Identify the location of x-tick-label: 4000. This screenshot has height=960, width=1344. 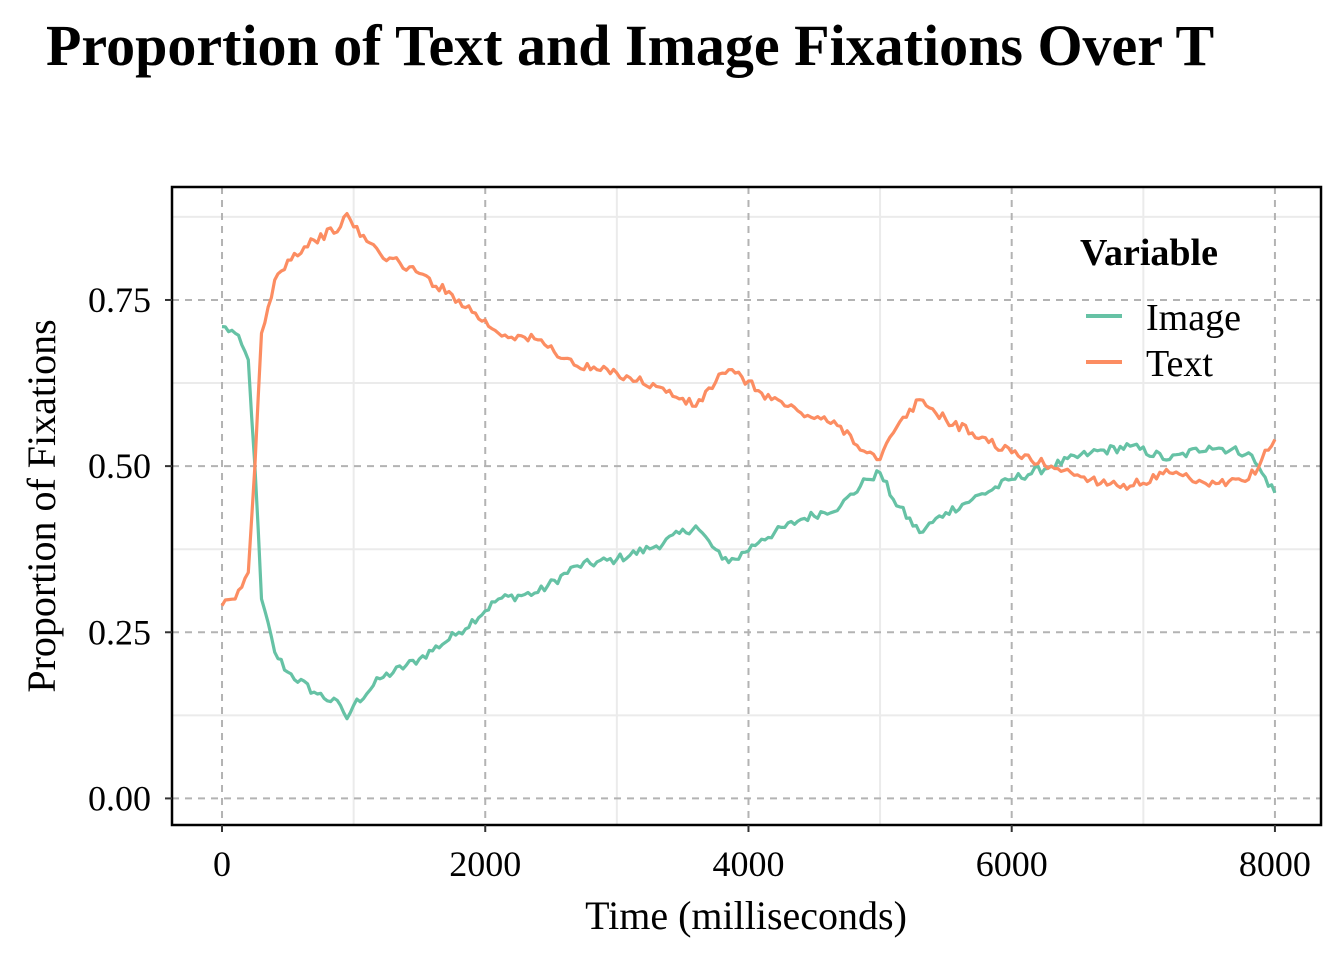
(748, 864).